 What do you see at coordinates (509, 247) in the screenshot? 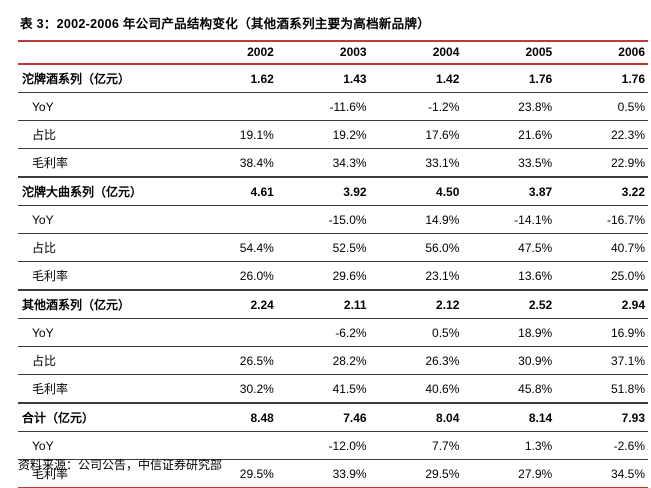
I see `cell-value: 47.5%` at bounding box center [509, 247].